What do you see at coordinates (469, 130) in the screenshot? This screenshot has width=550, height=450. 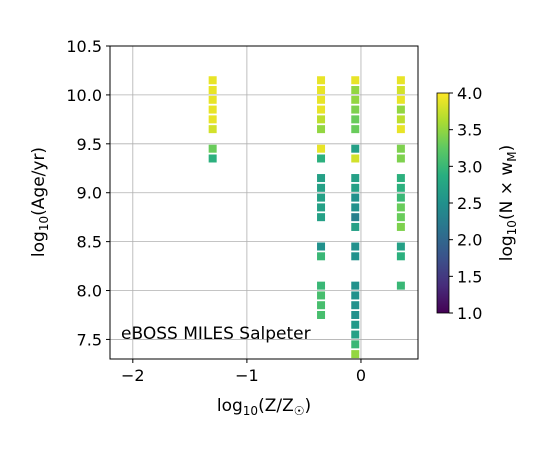 I see `colorbar-tick-label: 3.5` at bounding box center [469, 130].